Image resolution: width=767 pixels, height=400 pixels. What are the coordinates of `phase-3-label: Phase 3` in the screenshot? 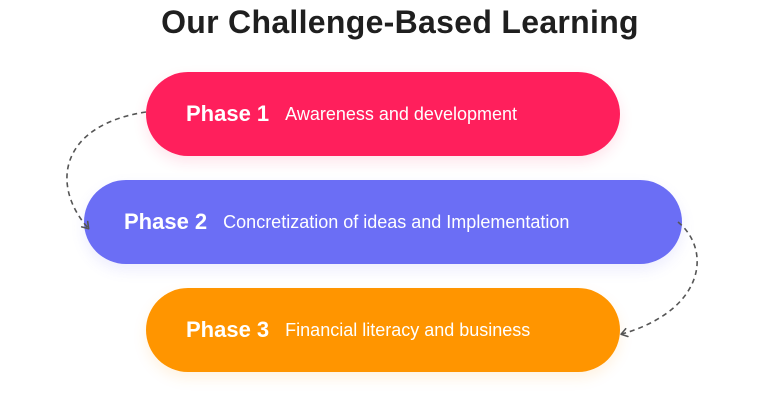 It's located at (228, 329).